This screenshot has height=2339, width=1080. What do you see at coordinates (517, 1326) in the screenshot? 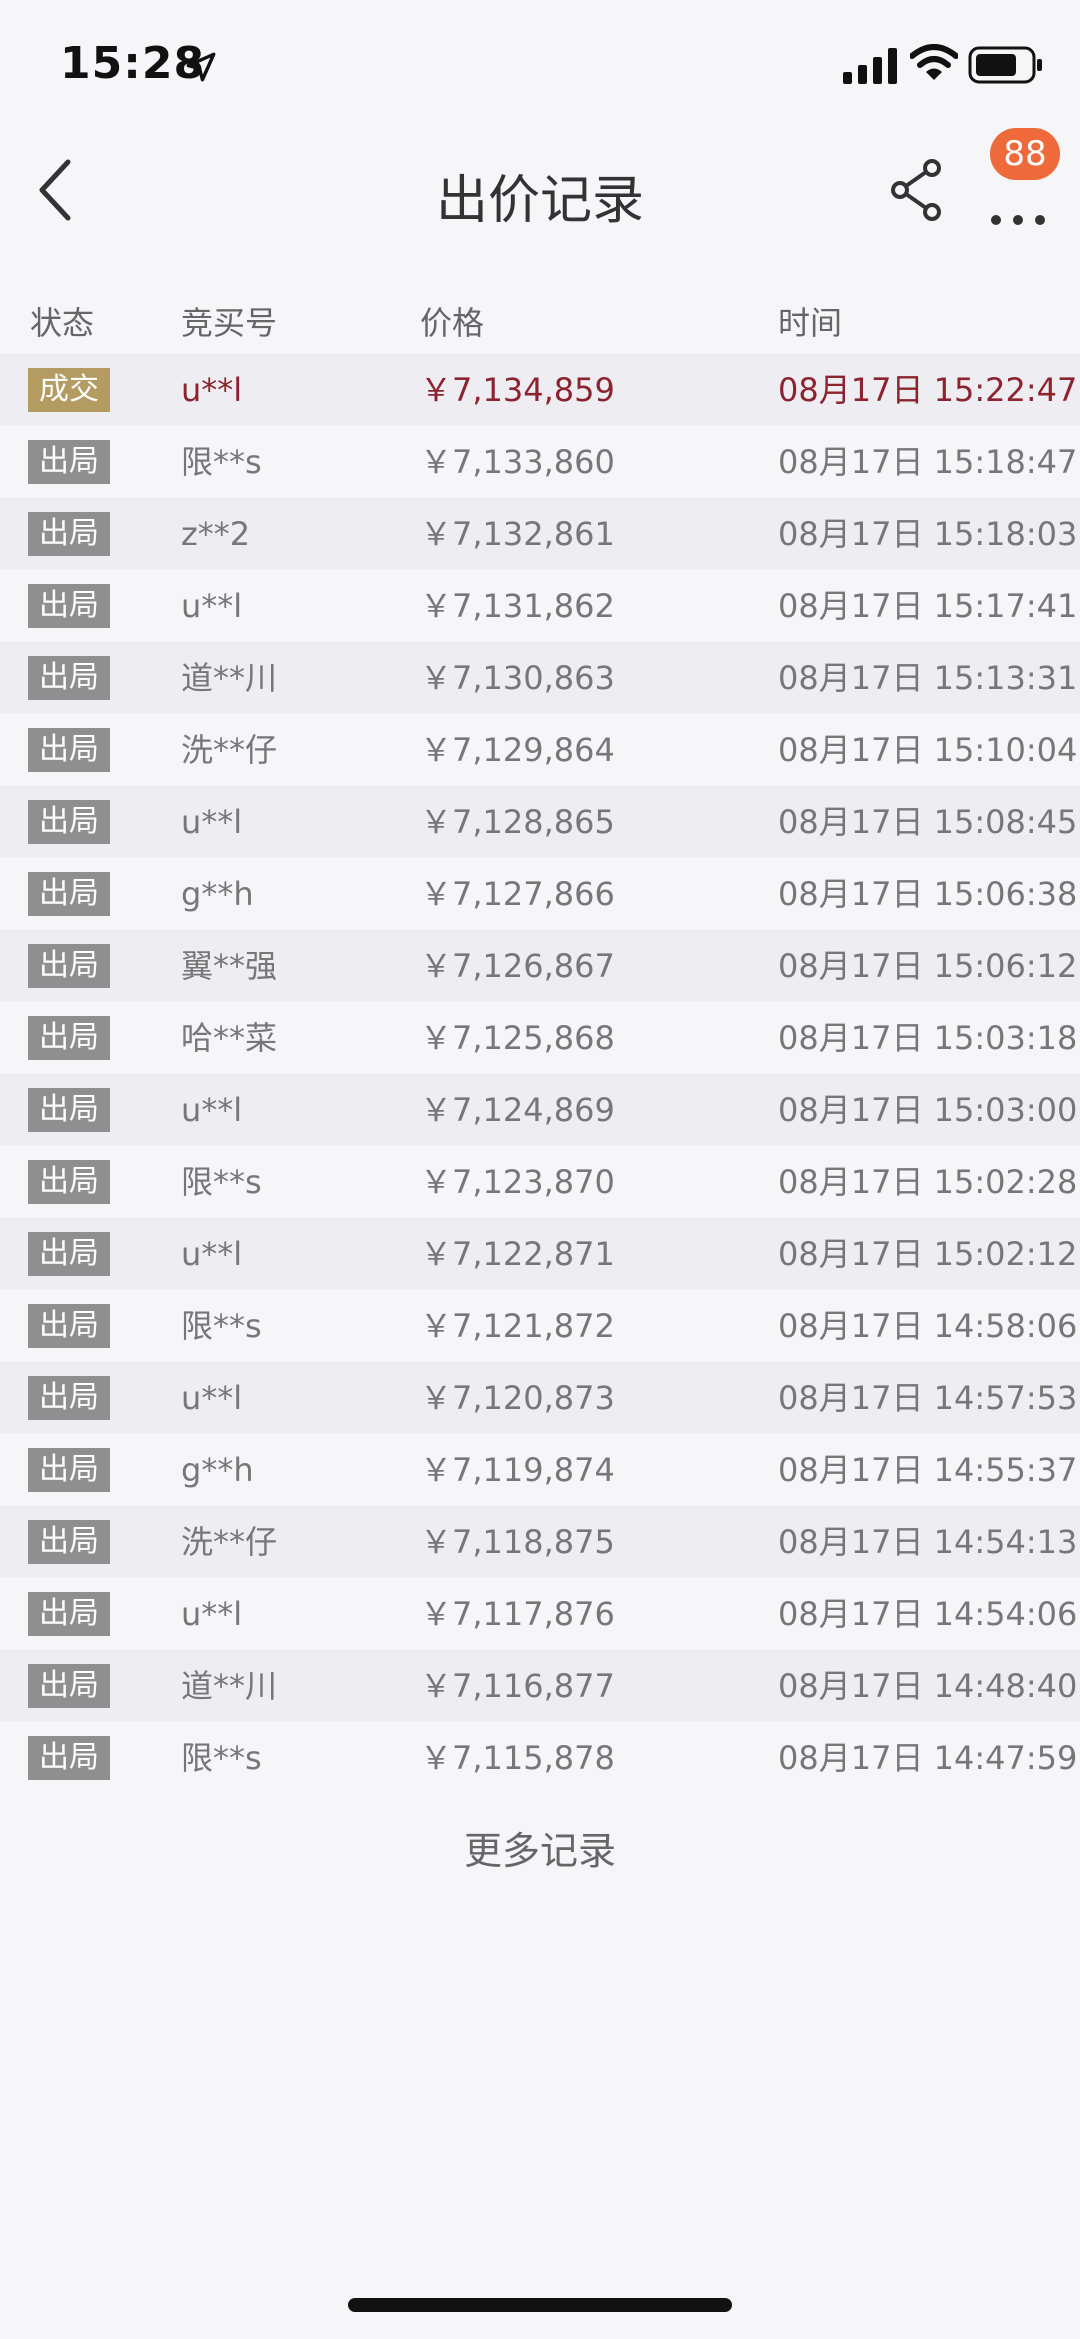
I see `bid-price: ￥7,121,872` at bounding box center [517, 1326].